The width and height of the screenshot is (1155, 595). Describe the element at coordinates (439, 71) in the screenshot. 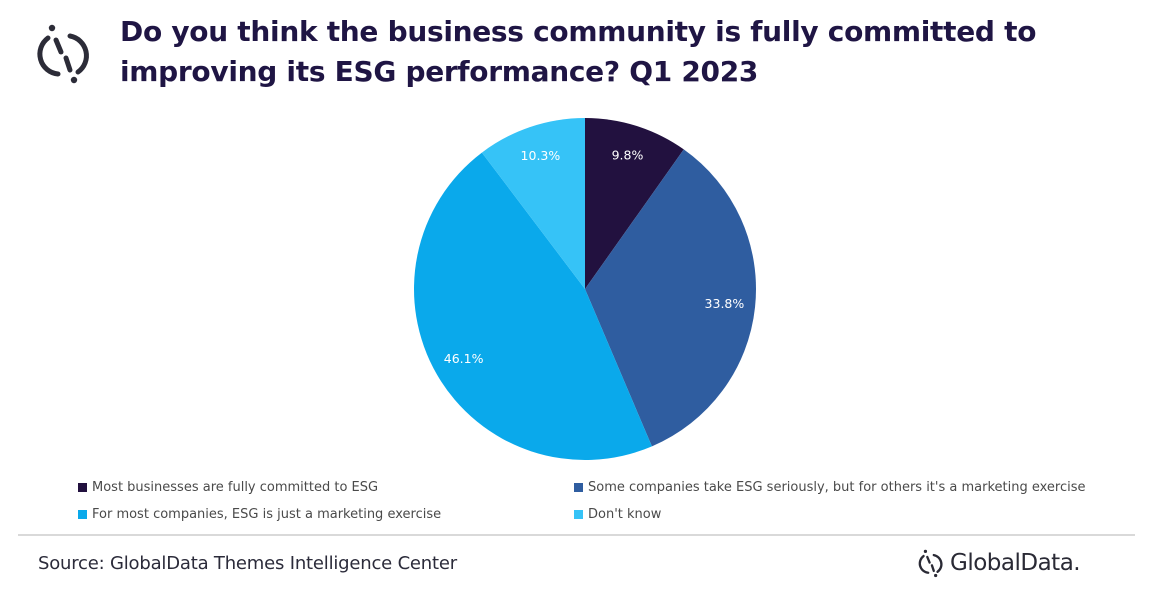

I see `title-line-2: improving its ESG performance? Q1 2023` at that location.